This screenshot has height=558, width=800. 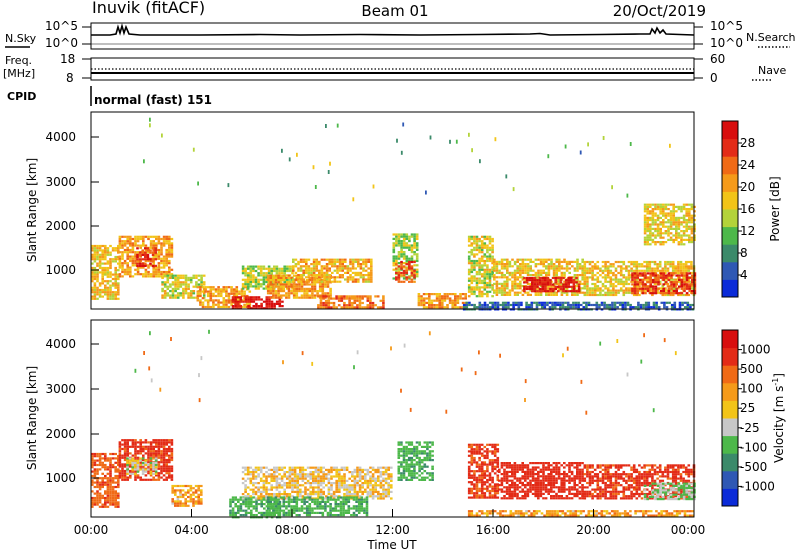 I want to click on power-cell-r2, so click(x=140, y=259).